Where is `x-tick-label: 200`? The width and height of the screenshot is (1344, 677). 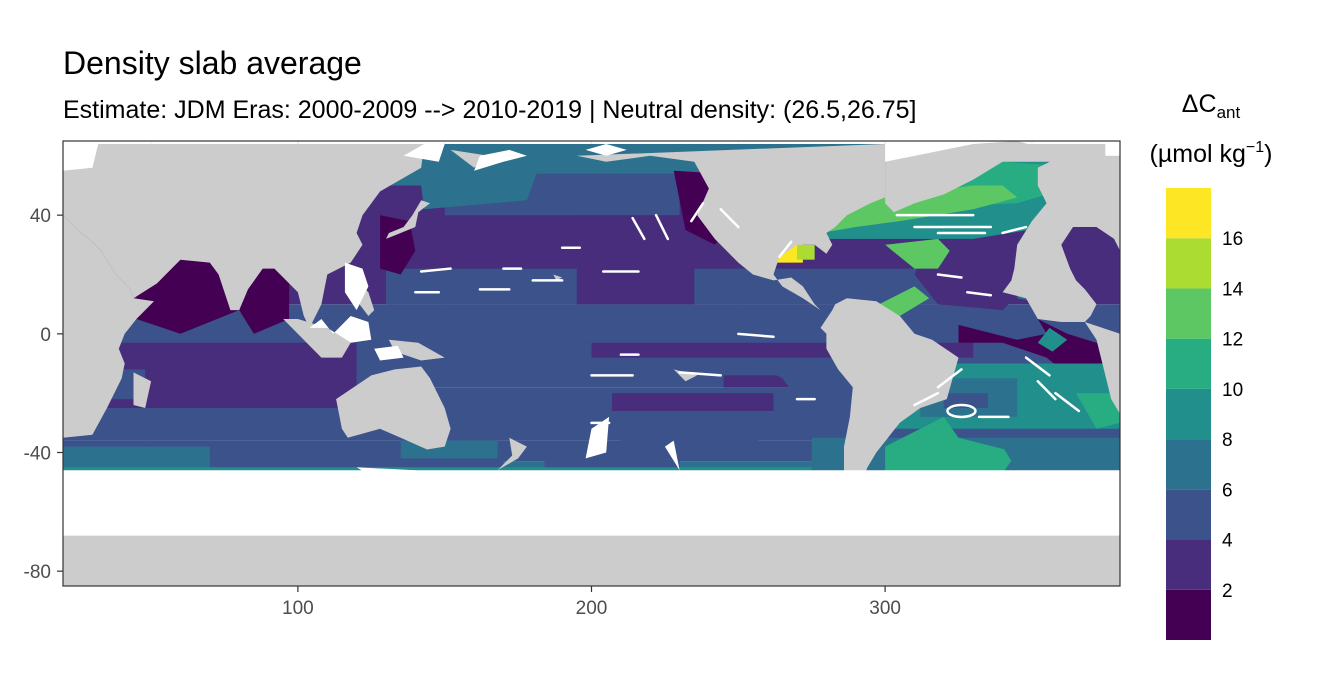 x-tick-label: 200 is located at coordinates (592, 608).